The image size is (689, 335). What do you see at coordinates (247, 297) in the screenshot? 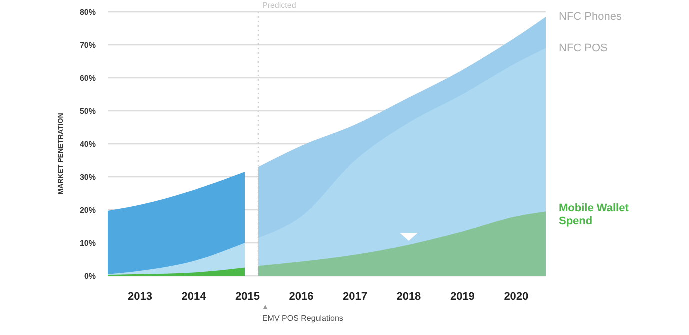
I see `x-tick-label: 2015` at bounding box center [247, 297].